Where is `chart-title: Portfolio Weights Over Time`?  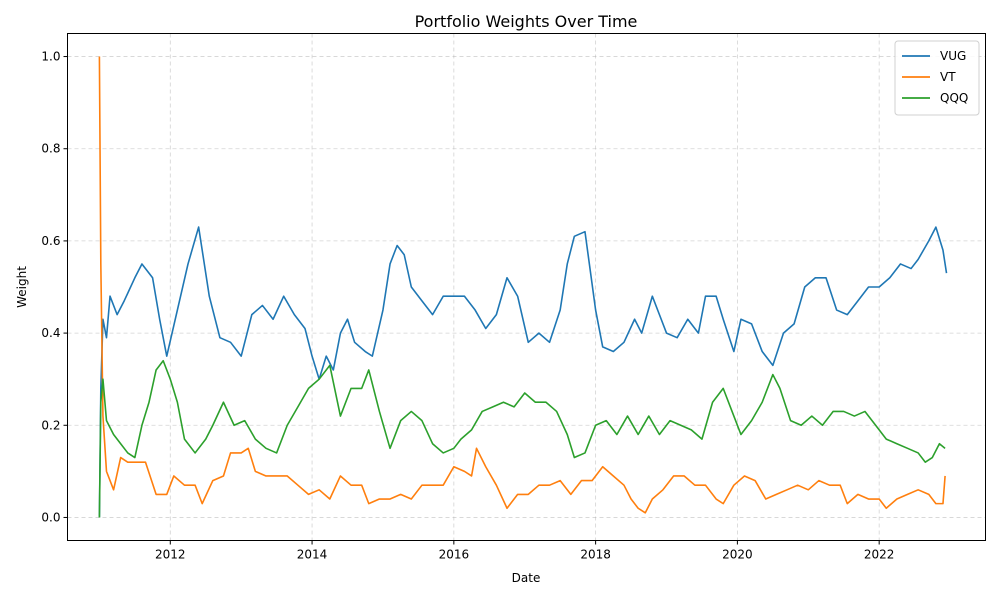
chart-title: Portfolio Weights Over Time is located at coordinates (526, 21).